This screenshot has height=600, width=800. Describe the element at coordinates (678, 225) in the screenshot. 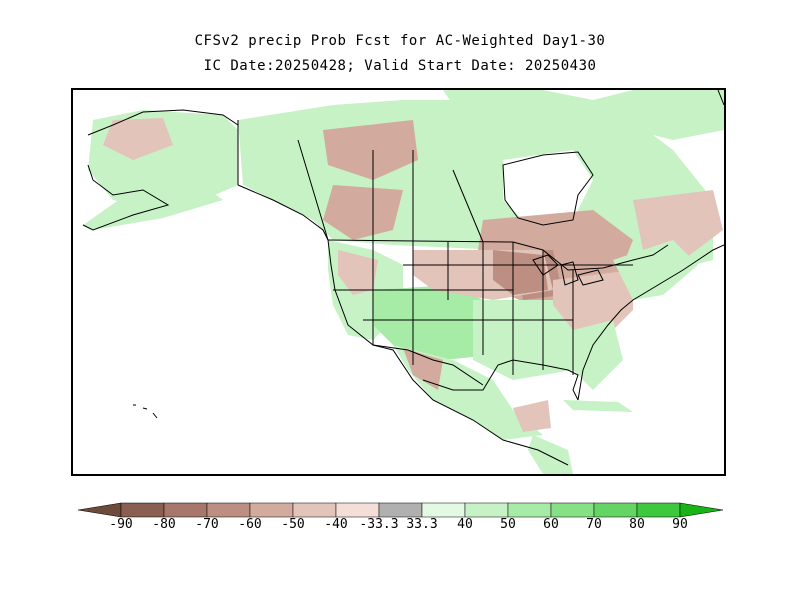

I see `region-quebec-brown` at that location.